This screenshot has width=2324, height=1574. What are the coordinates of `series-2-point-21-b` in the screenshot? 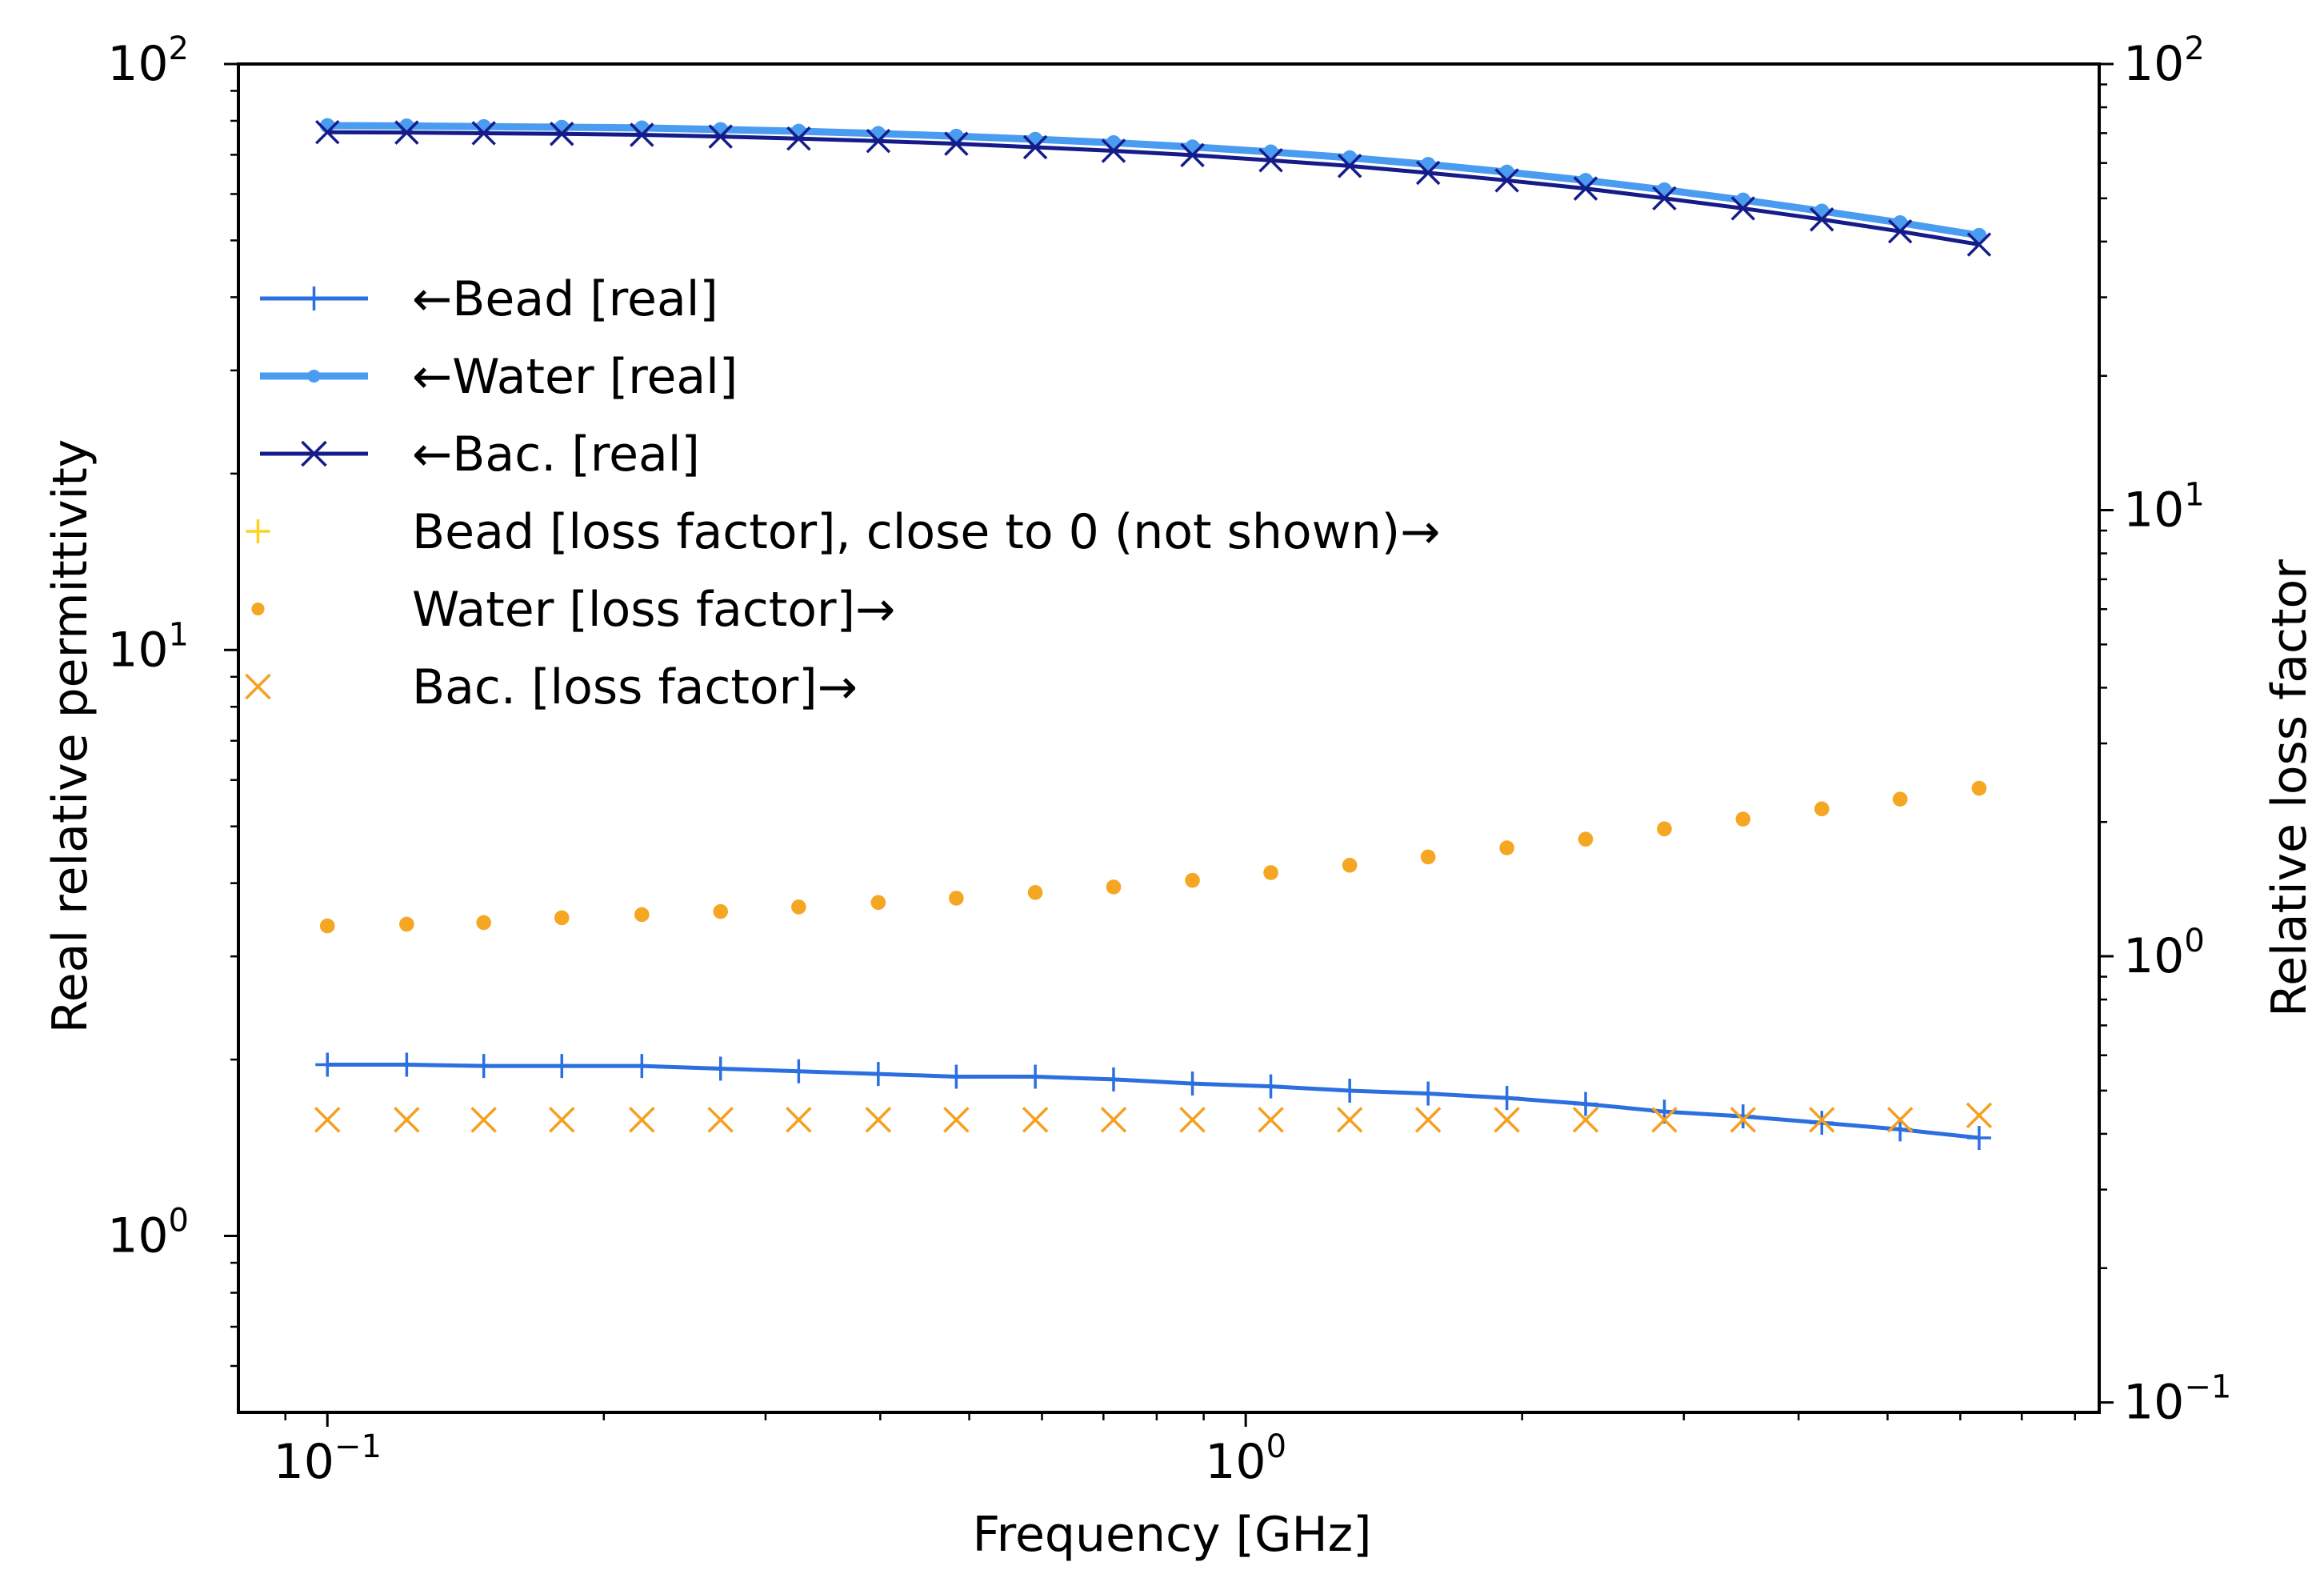 It's located at (1979, 244).